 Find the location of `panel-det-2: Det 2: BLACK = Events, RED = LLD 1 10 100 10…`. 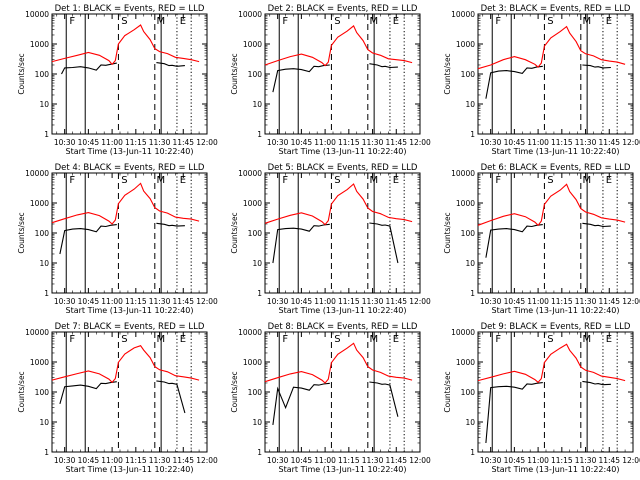

panel-det-2: Det 2: BLACK = Events, RED = LLD 1 10 100 10… is located at coordinates (330, 80).